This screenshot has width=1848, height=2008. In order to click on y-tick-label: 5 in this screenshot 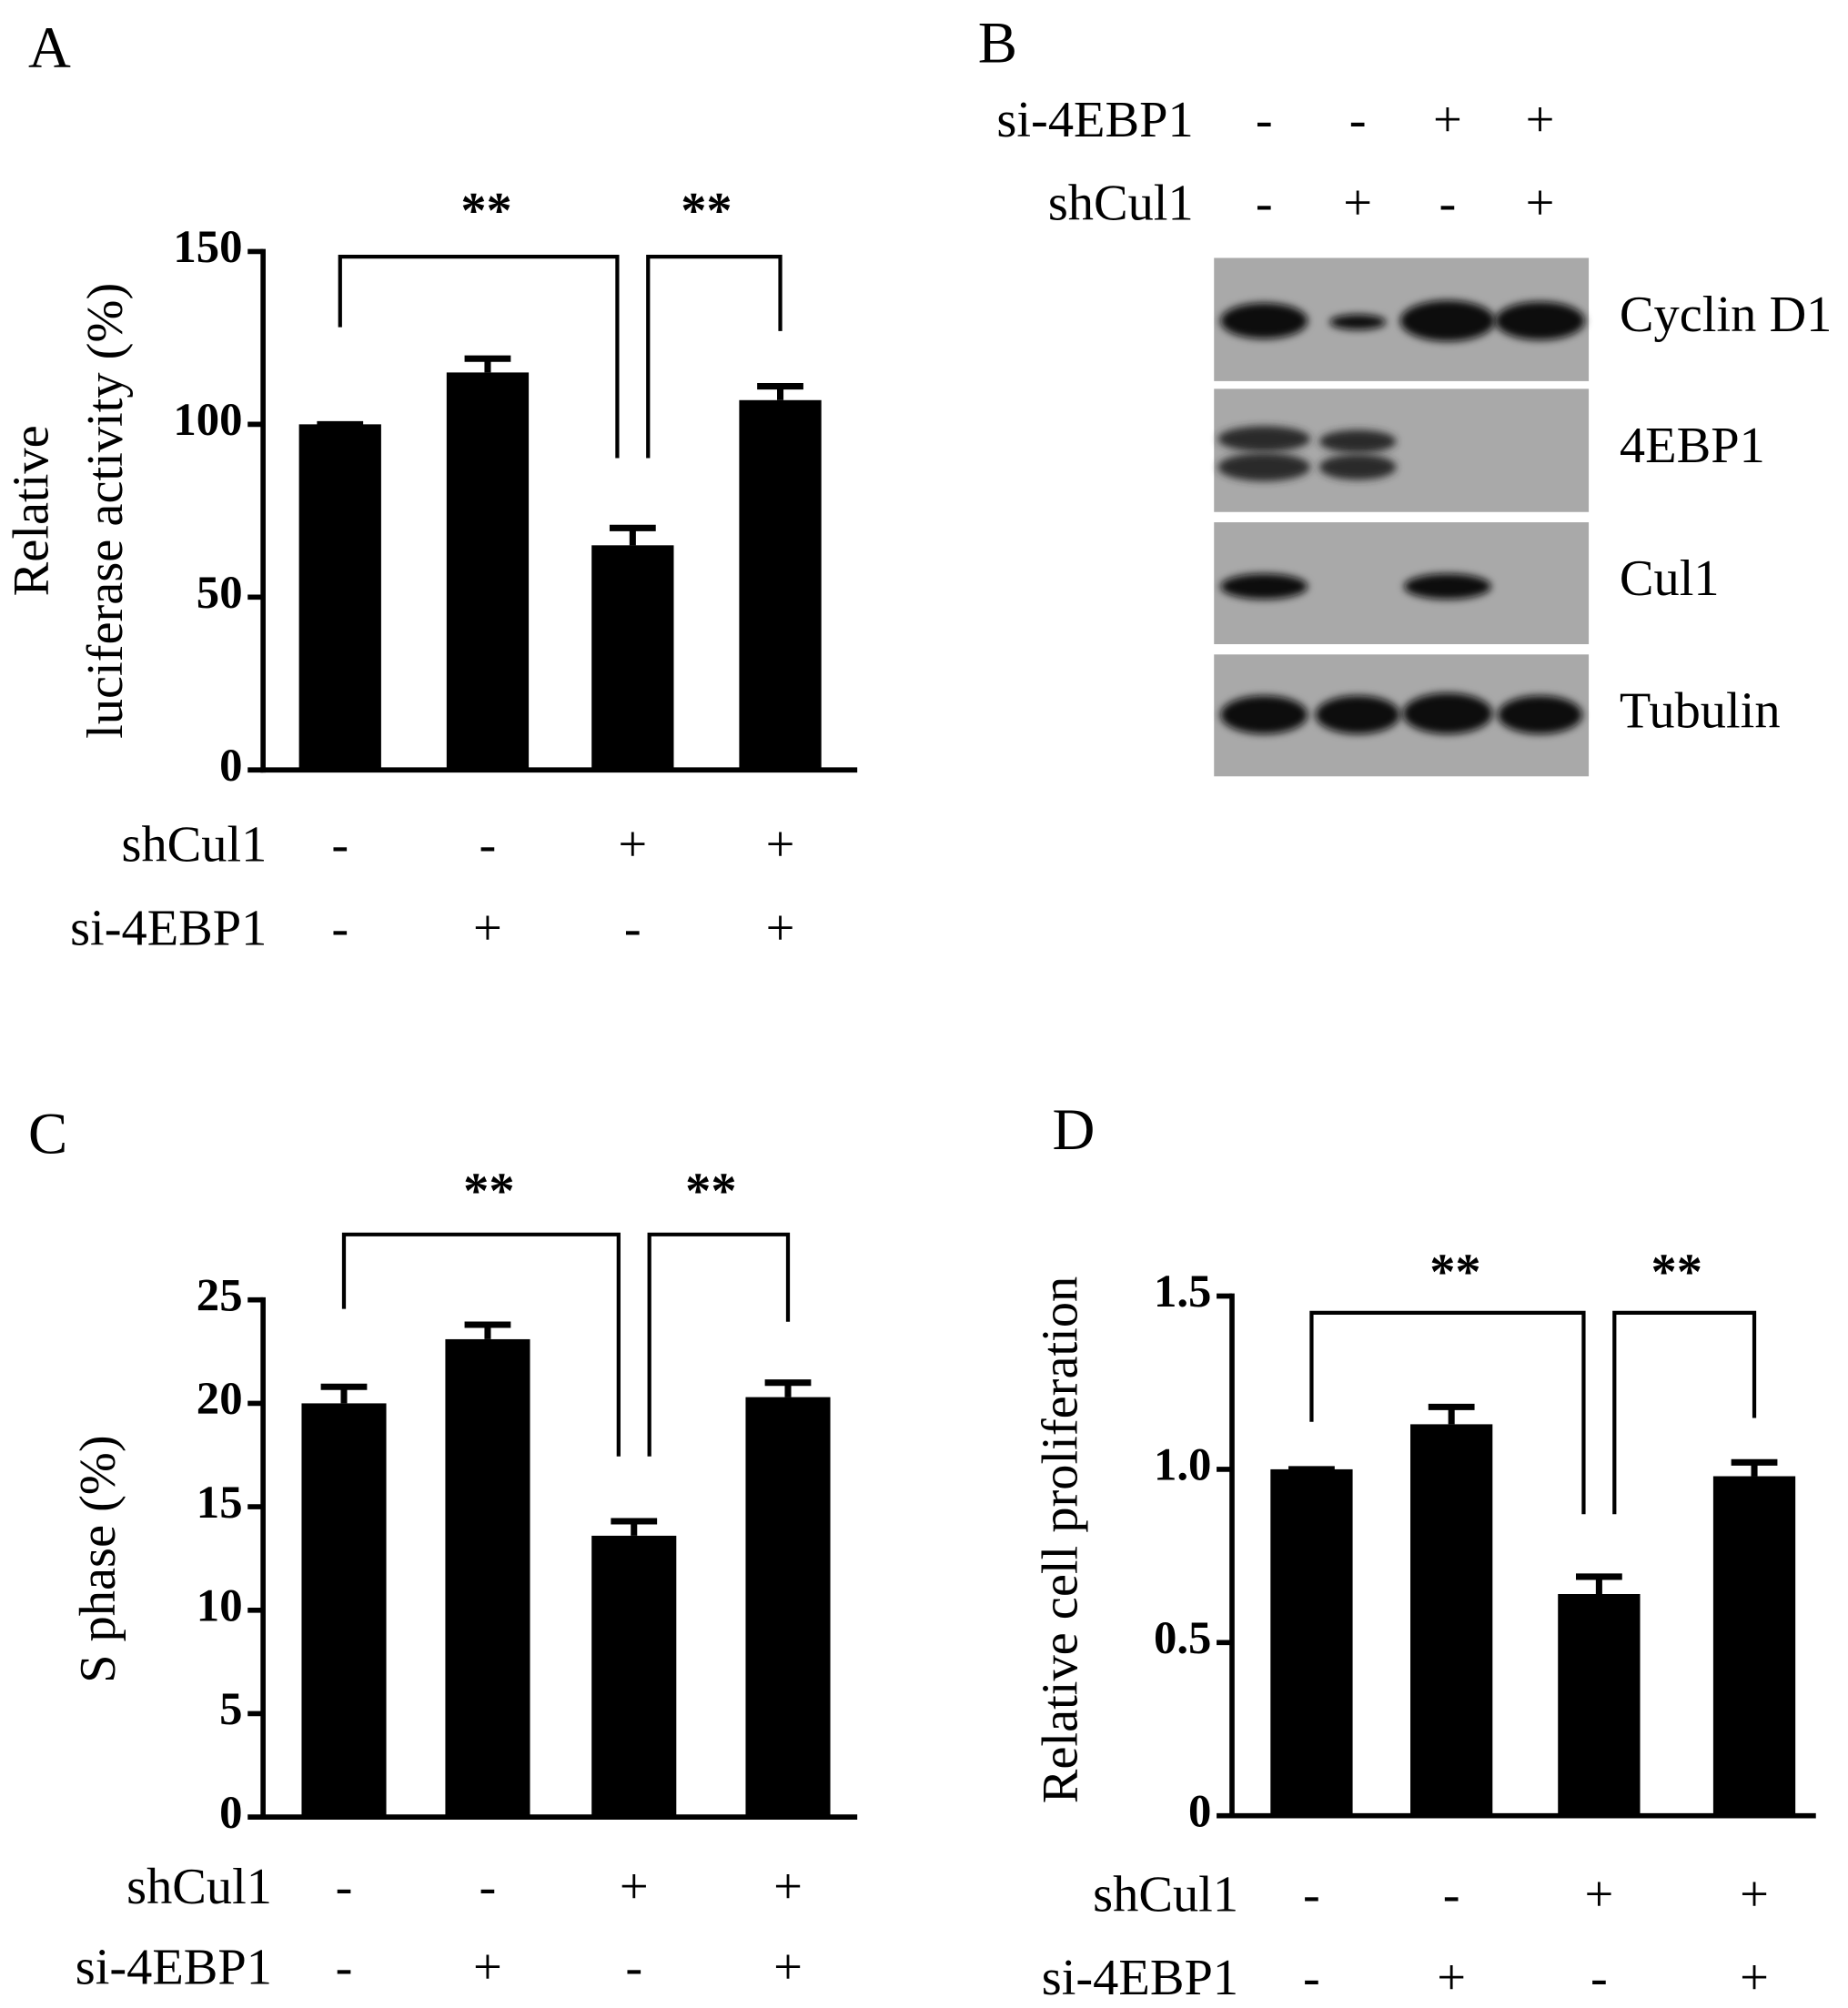, I will do `click(230, 1709)`.